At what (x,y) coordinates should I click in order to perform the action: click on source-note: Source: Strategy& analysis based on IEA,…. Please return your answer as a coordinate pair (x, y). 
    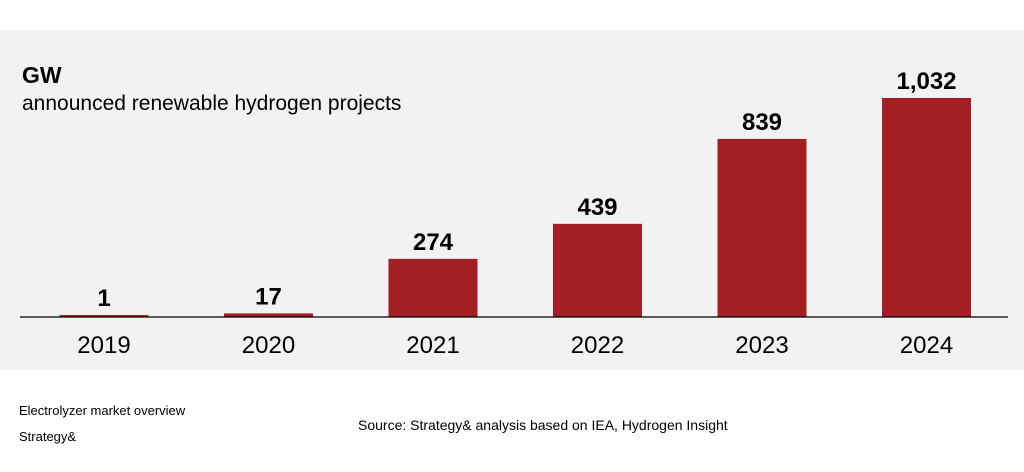
    Looking at the image, I should click on (543, 425).